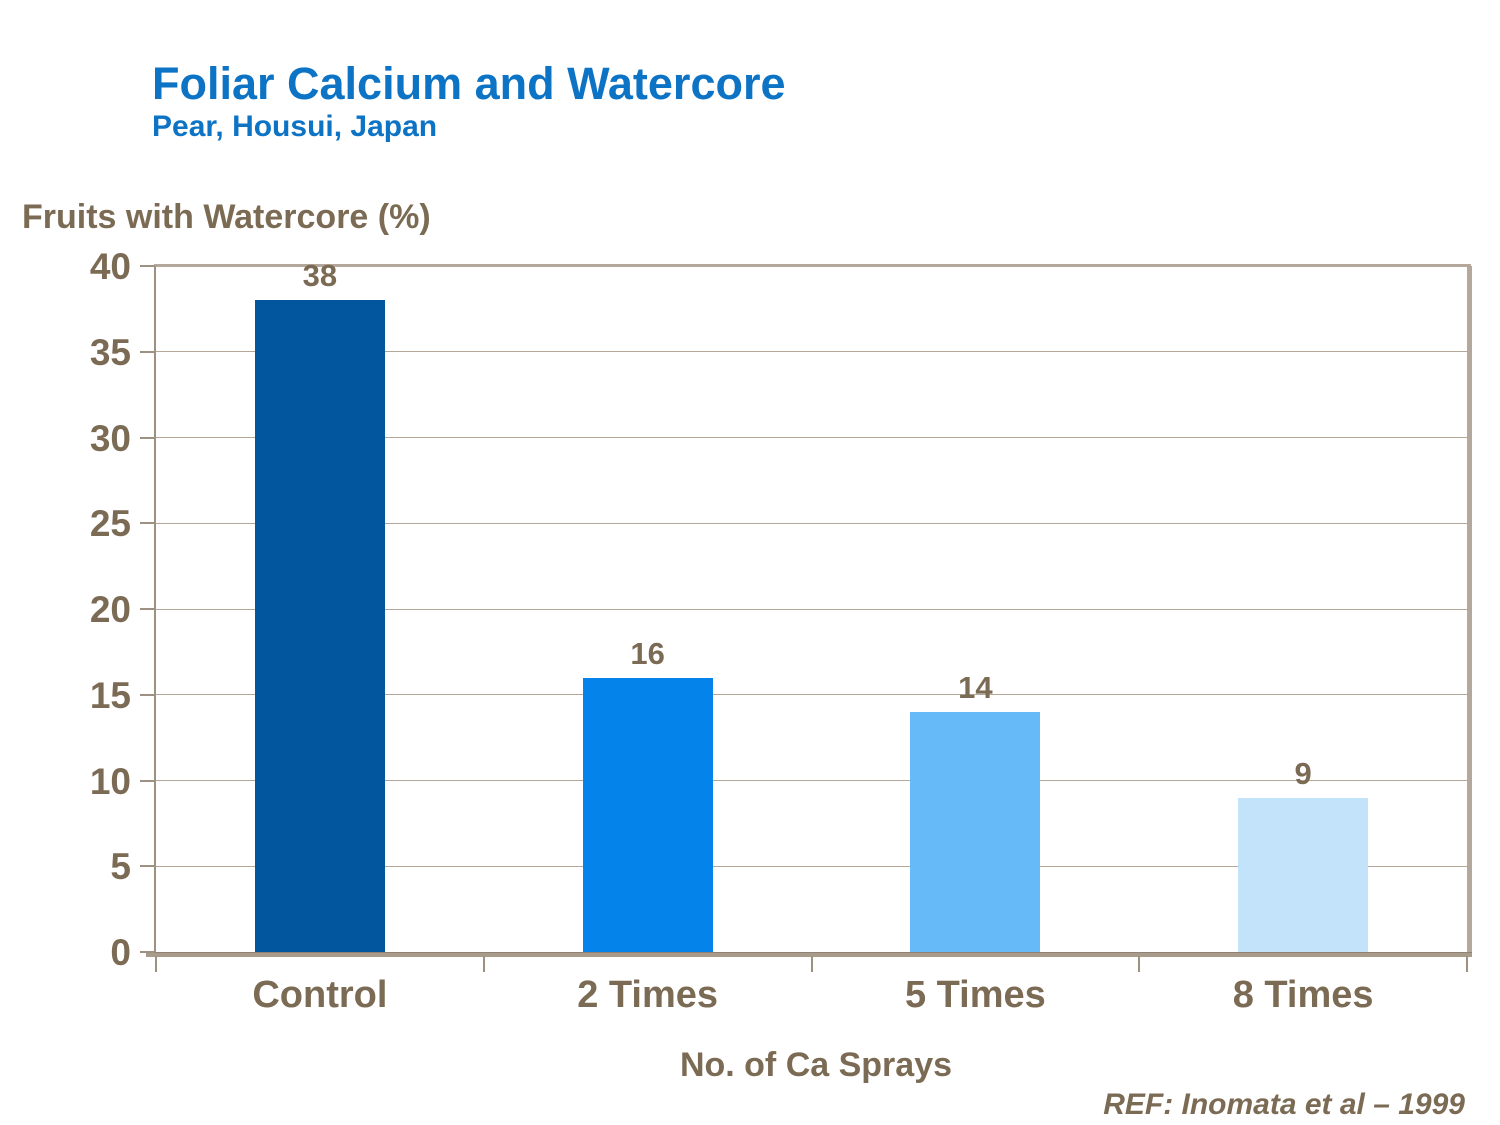 Image resolution: width=1500 pixels, height=1125 pixels. I want to click on bar-2-times, so click(647, 814).